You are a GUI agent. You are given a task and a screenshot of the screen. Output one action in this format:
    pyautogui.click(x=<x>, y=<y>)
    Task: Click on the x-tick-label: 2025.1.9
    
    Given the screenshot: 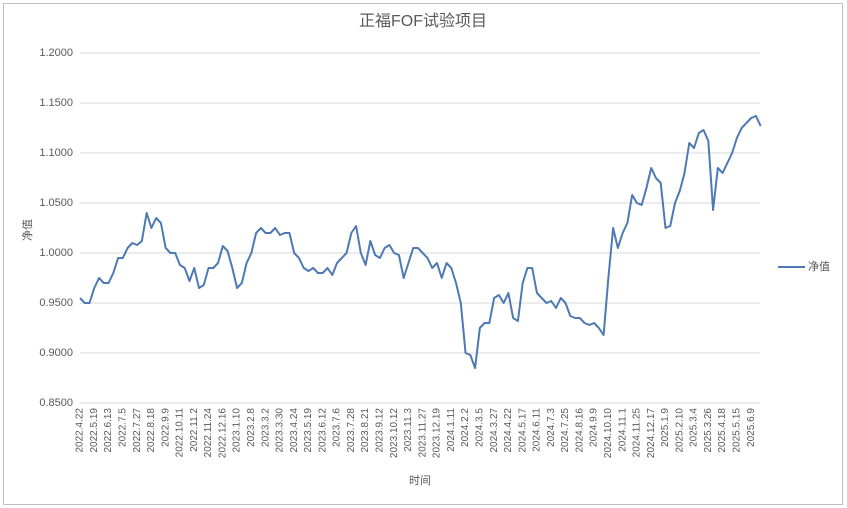 What is the action you would take?
    pyautogui.click(x=665, y=427)
    